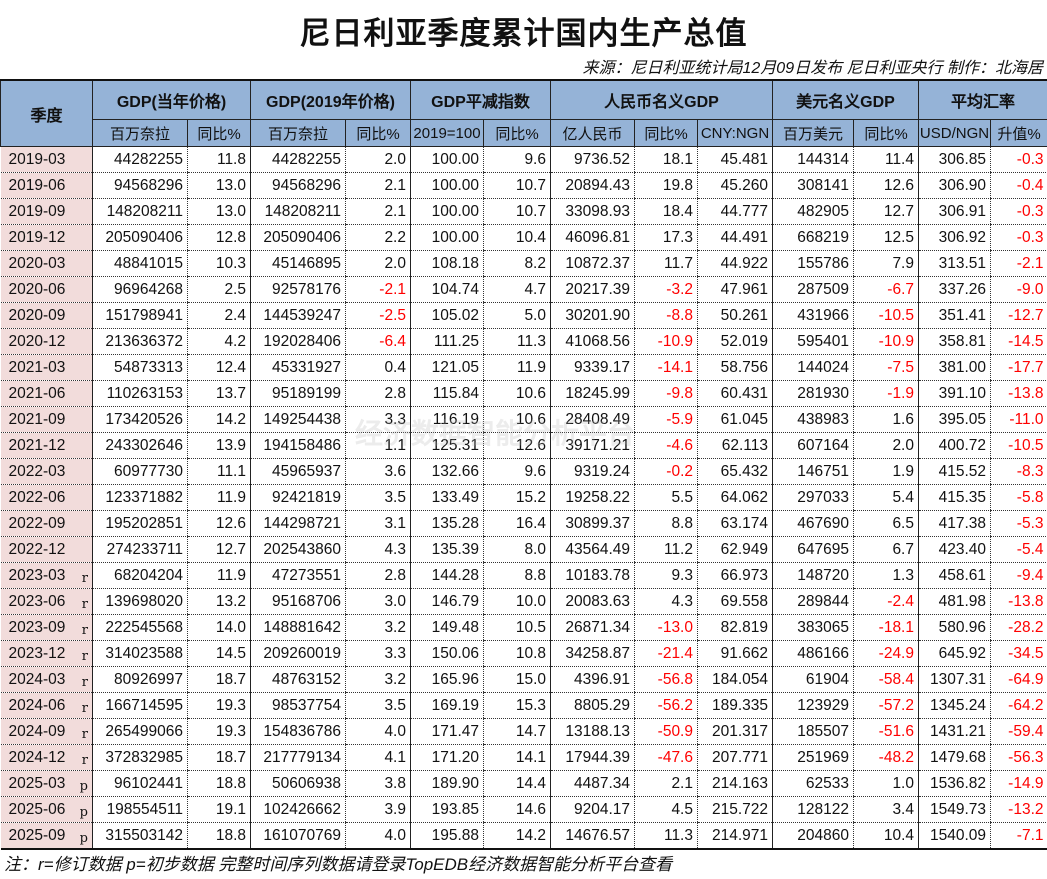  Describe the element at coordinates (37, 757) in the screenshot. I see `quarter-label: 2024-12` at that location.